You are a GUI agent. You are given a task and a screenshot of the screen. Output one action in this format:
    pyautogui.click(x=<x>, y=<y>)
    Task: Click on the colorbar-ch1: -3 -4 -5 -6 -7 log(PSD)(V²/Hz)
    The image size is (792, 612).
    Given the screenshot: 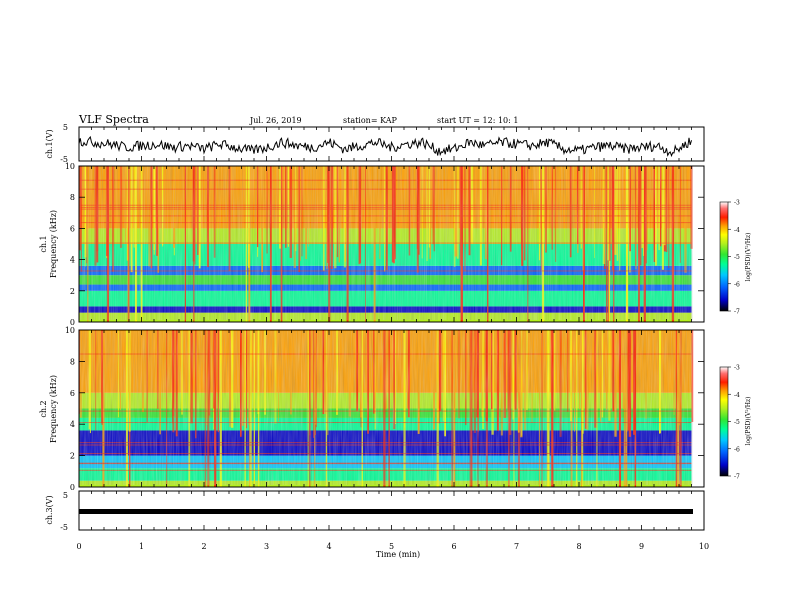 What is the action you would take?
    pyautogui.click(x=735, y=258)
    